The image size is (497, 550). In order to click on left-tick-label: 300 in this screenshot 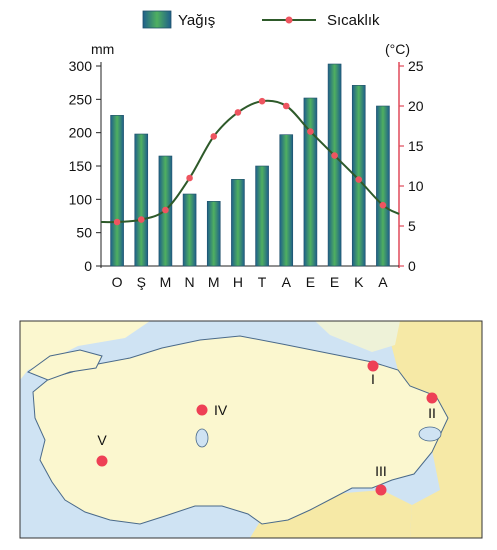, I will do `click(81, 66)`.